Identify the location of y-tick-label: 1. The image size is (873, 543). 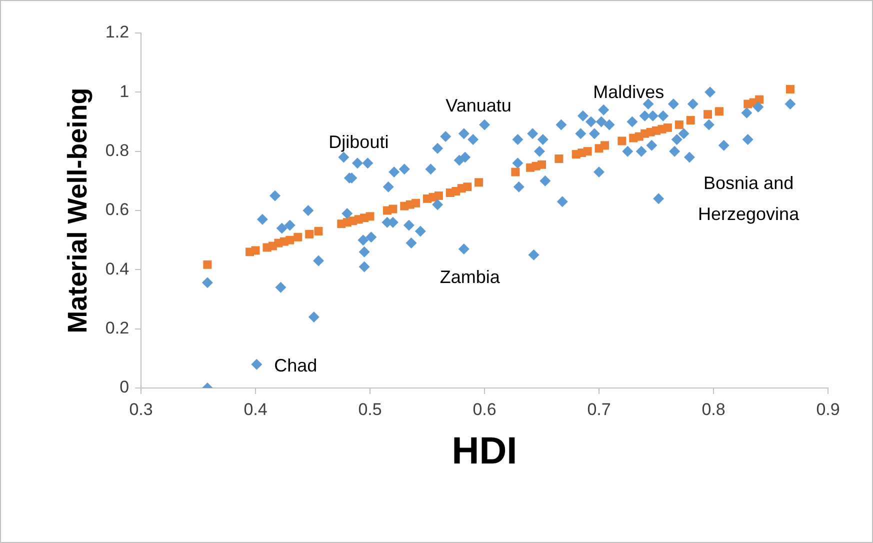
(125, 91).